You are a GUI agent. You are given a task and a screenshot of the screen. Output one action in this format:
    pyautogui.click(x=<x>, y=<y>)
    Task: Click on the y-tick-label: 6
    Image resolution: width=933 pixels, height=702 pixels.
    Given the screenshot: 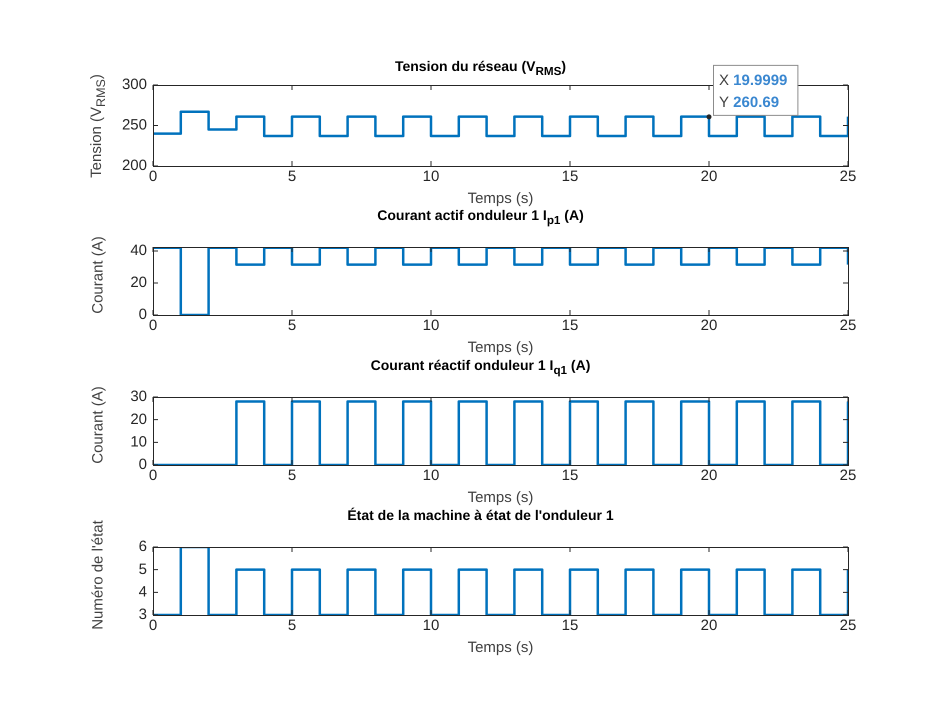 What is the action you would take?
    pyautogui.click(x=142, y=547)
    